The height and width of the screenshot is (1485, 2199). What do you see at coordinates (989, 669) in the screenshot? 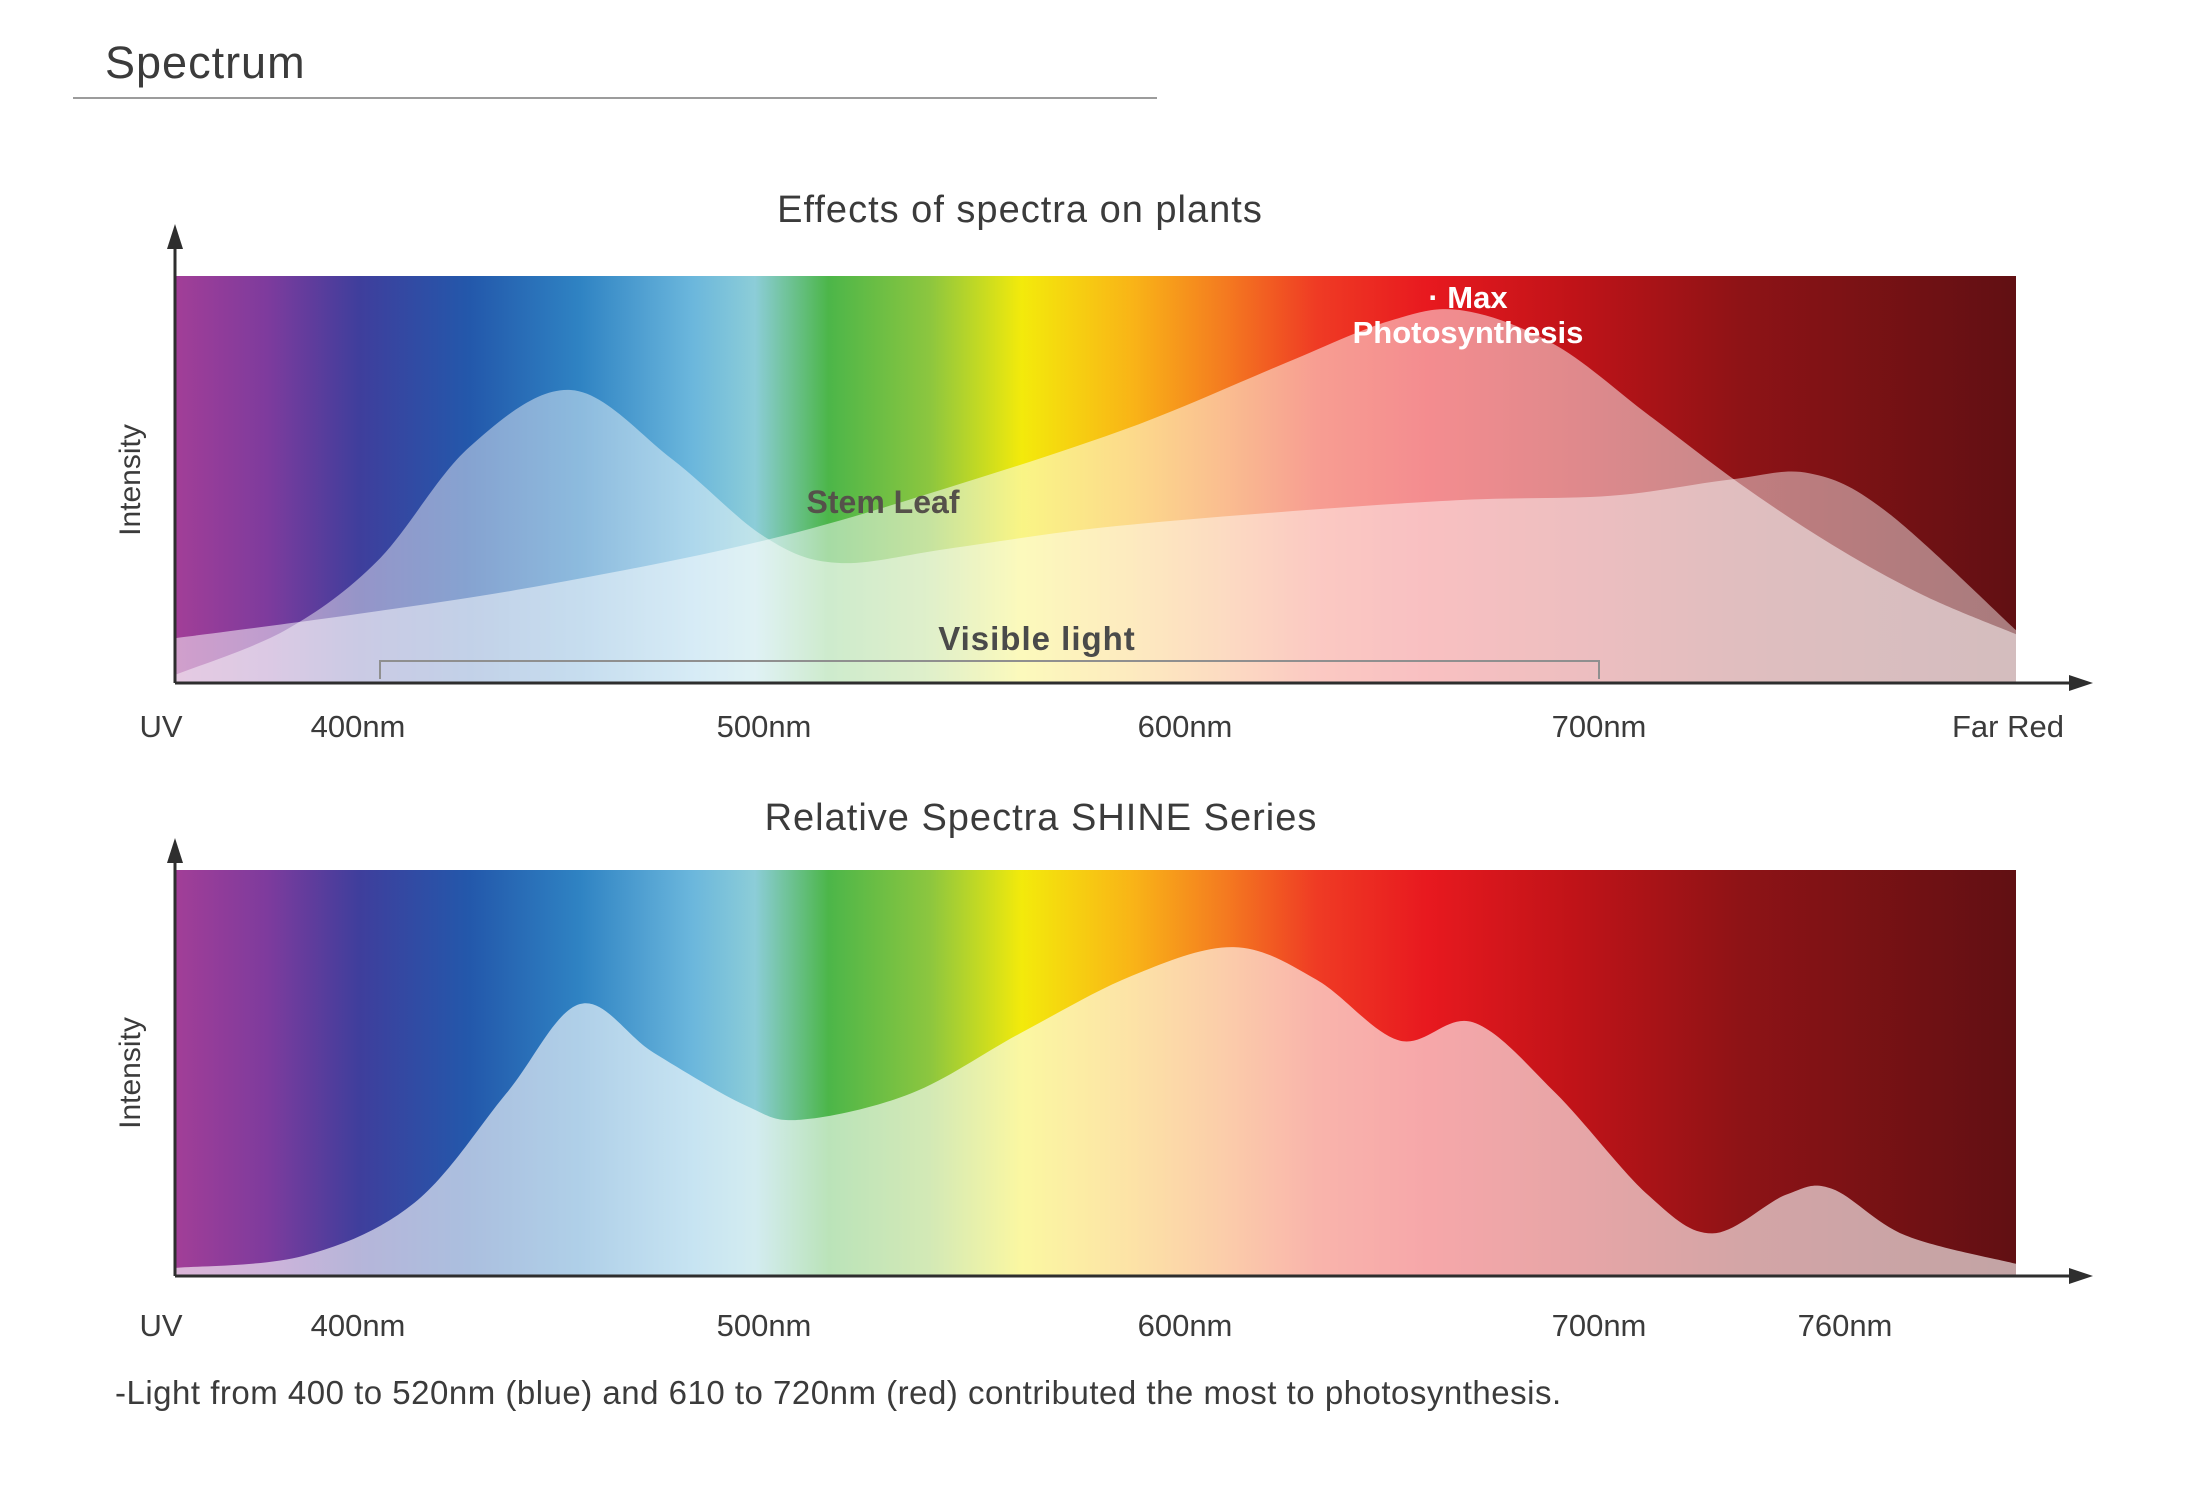
I see `visible-light-bracket` at bounding box center [989, 669].